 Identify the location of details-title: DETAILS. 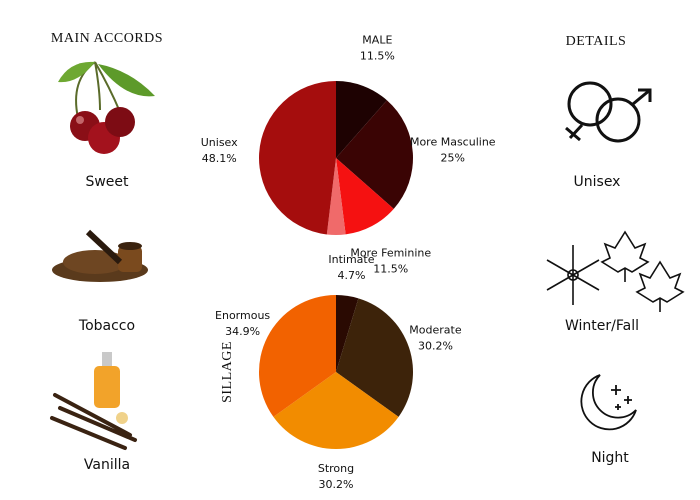
(596, 41).